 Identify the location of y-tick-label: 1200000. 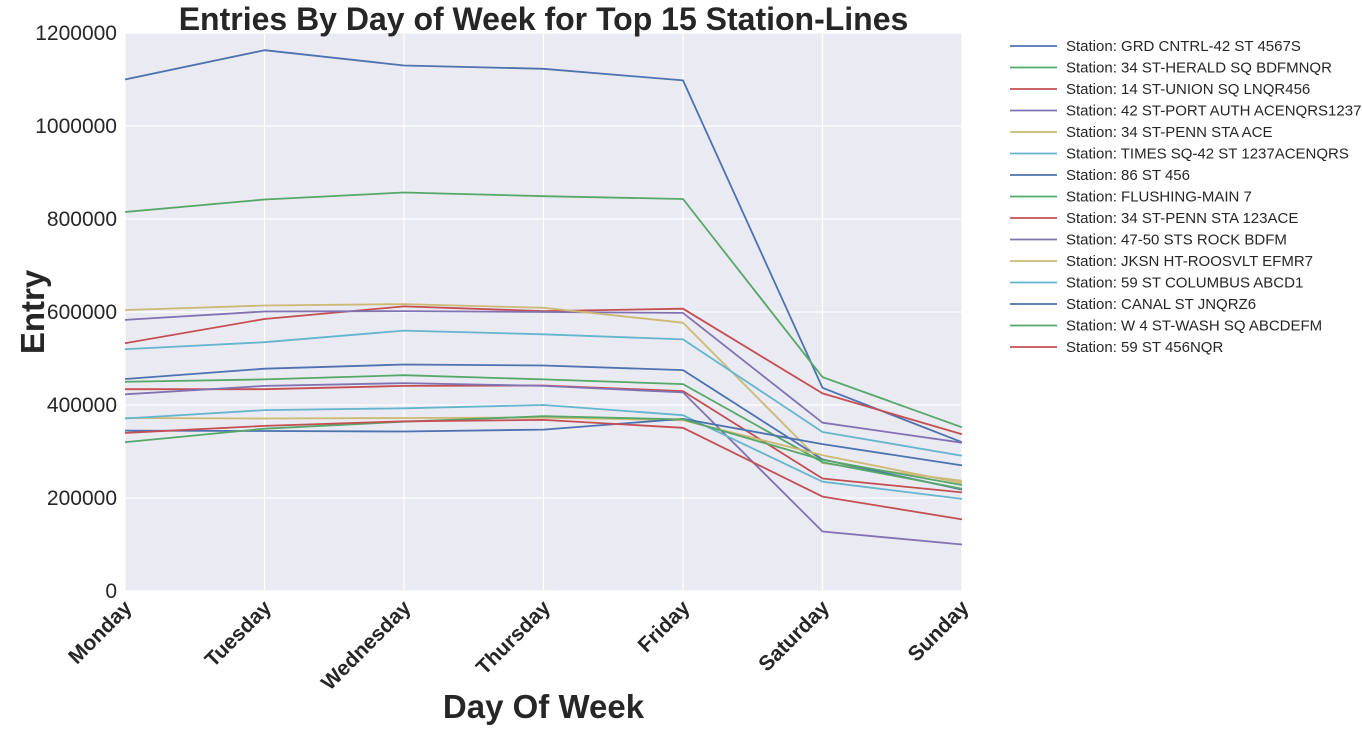
(76, 33).